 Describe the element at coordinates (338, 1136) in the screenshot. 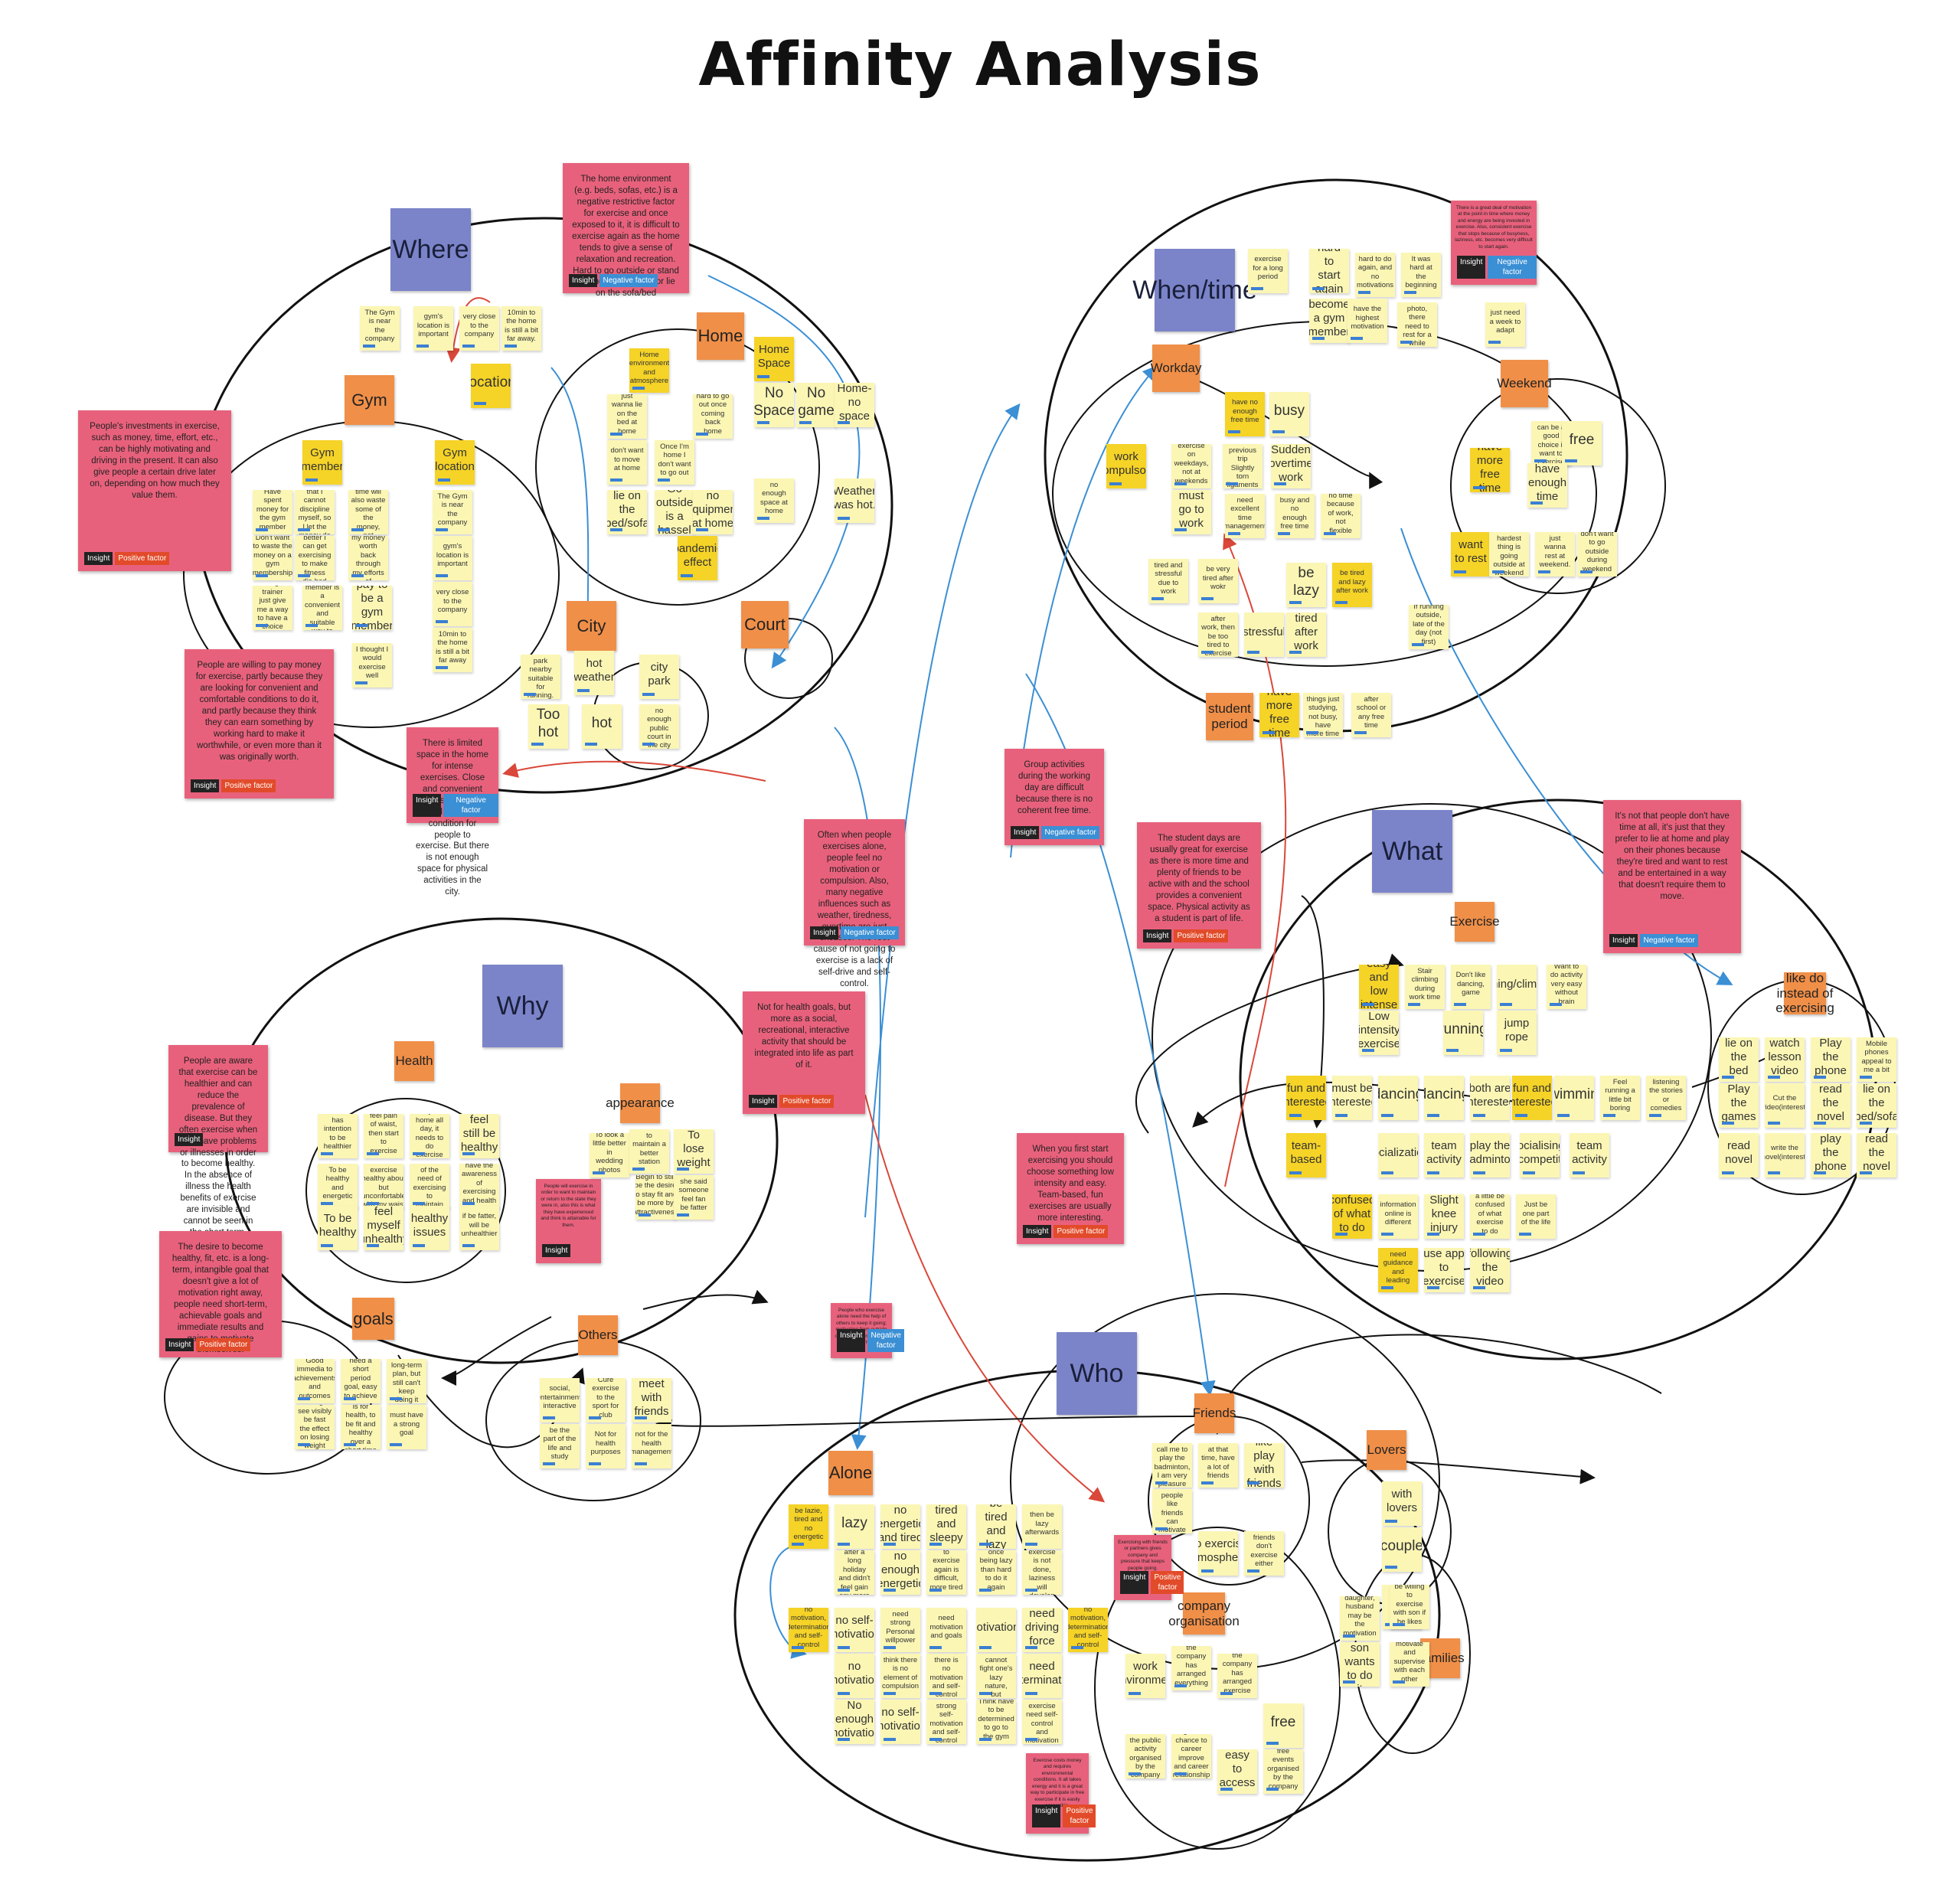

I see `why-note: has intention to be healthier` at that location.